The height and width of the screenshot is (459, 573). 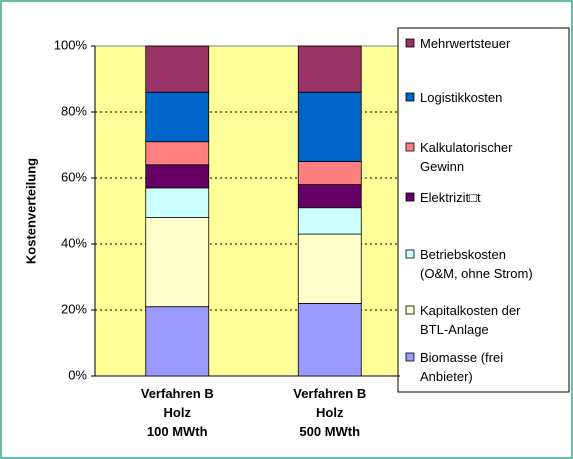 What do you see at coordinates (71, 44) in the screenshot?
I see `y-tick-label: 100%` at bounding box center [71, 44].